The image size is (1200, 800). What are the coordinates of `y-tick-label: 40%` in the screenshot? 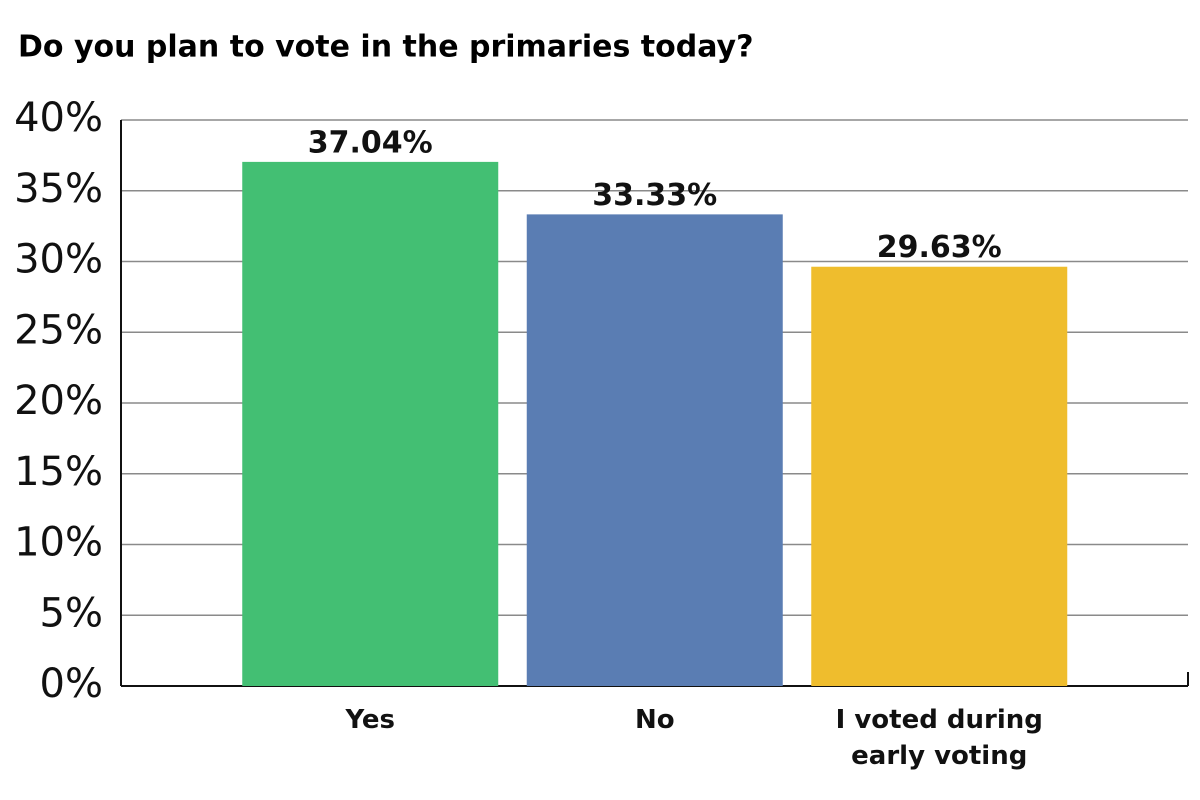 It's located at (58, 118).